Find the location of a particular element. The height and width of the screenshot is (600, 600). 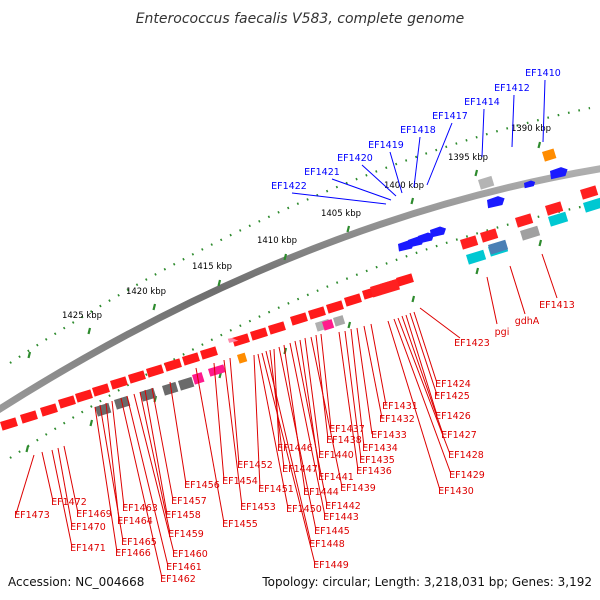

gene-label: EF1432 is located at coordinates (397, 419).